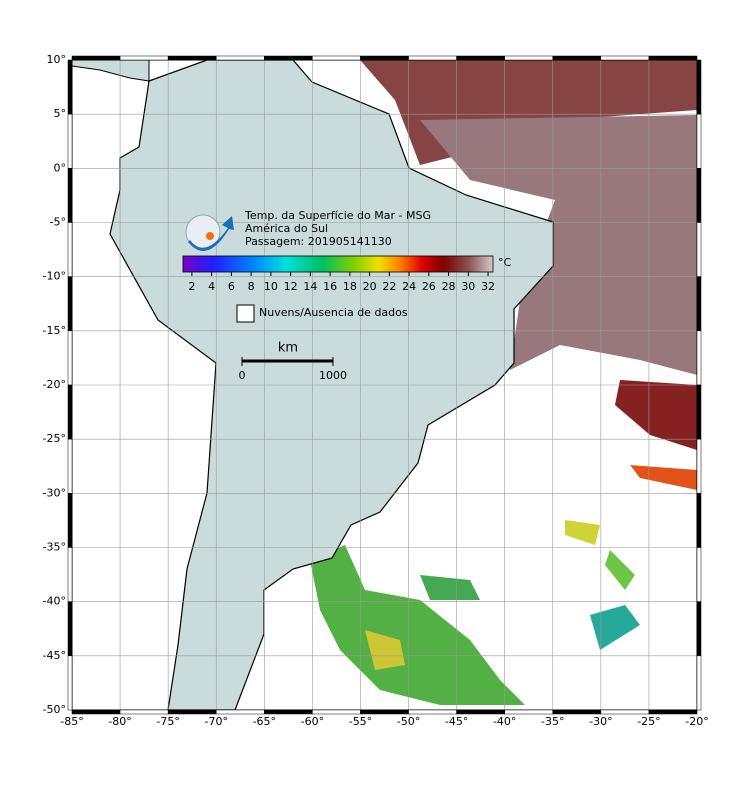 Image resolution: width=741 pixels, height=785 pixels. I want to click on region: América do Sul, so click(286, 228).